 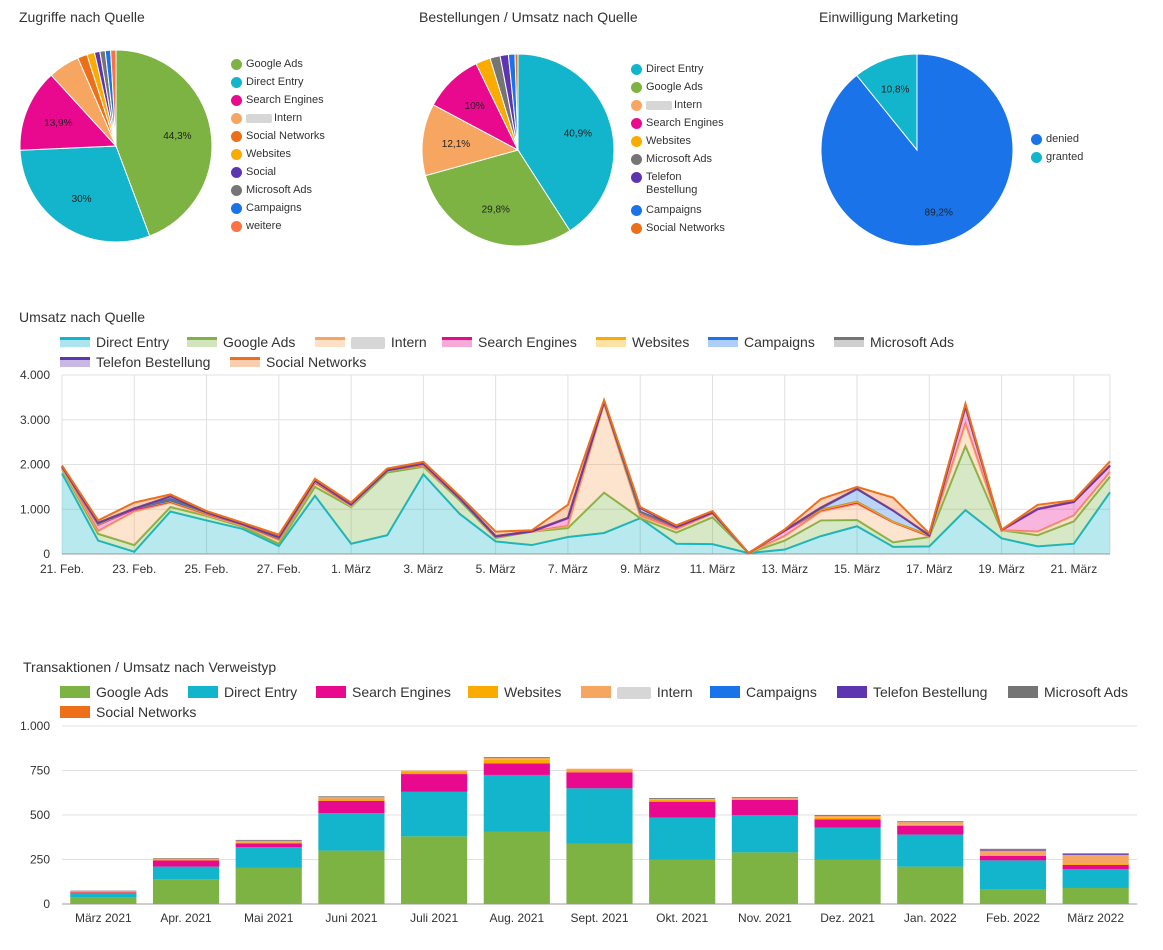 I want to click on pie-slice-social-networks, so click(x=516, y=102).